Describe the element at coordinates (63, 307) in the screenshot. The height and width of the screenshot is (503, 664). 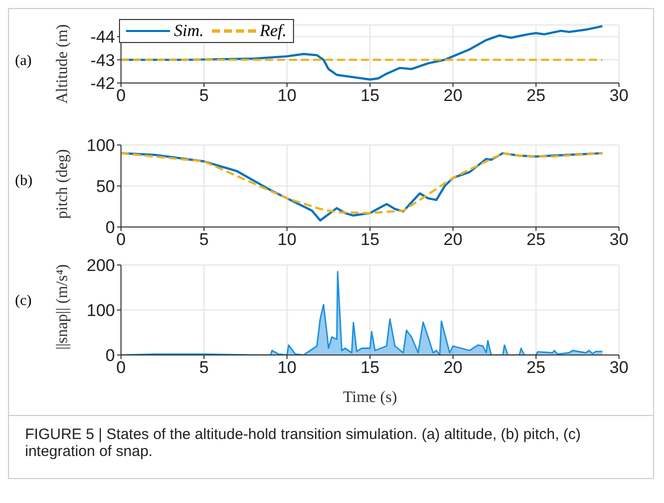
I see `y-axis-title: ||snap|| (m/s⁴)` at that location.